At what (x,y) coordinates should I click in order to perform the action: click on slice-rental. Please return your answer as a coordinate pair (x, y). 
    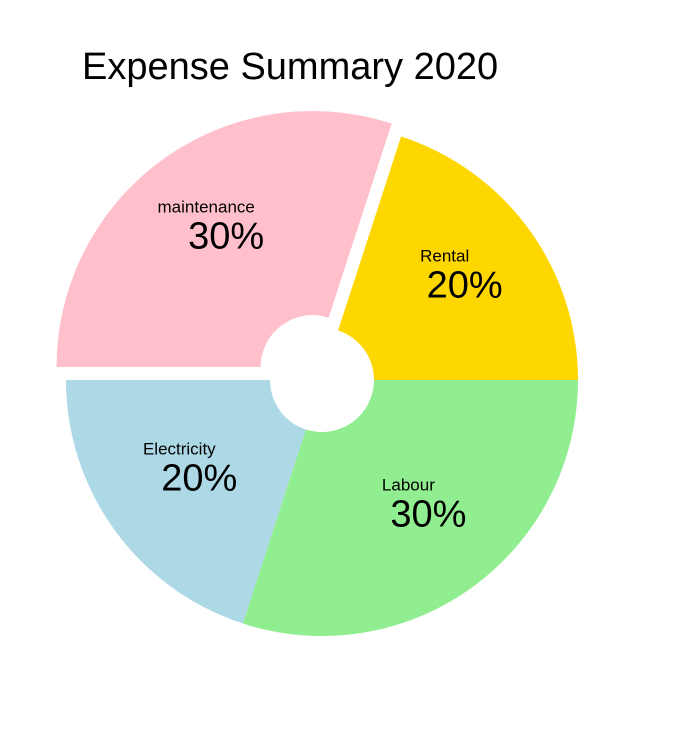
    Looking at the image, I should click on (458, 258).